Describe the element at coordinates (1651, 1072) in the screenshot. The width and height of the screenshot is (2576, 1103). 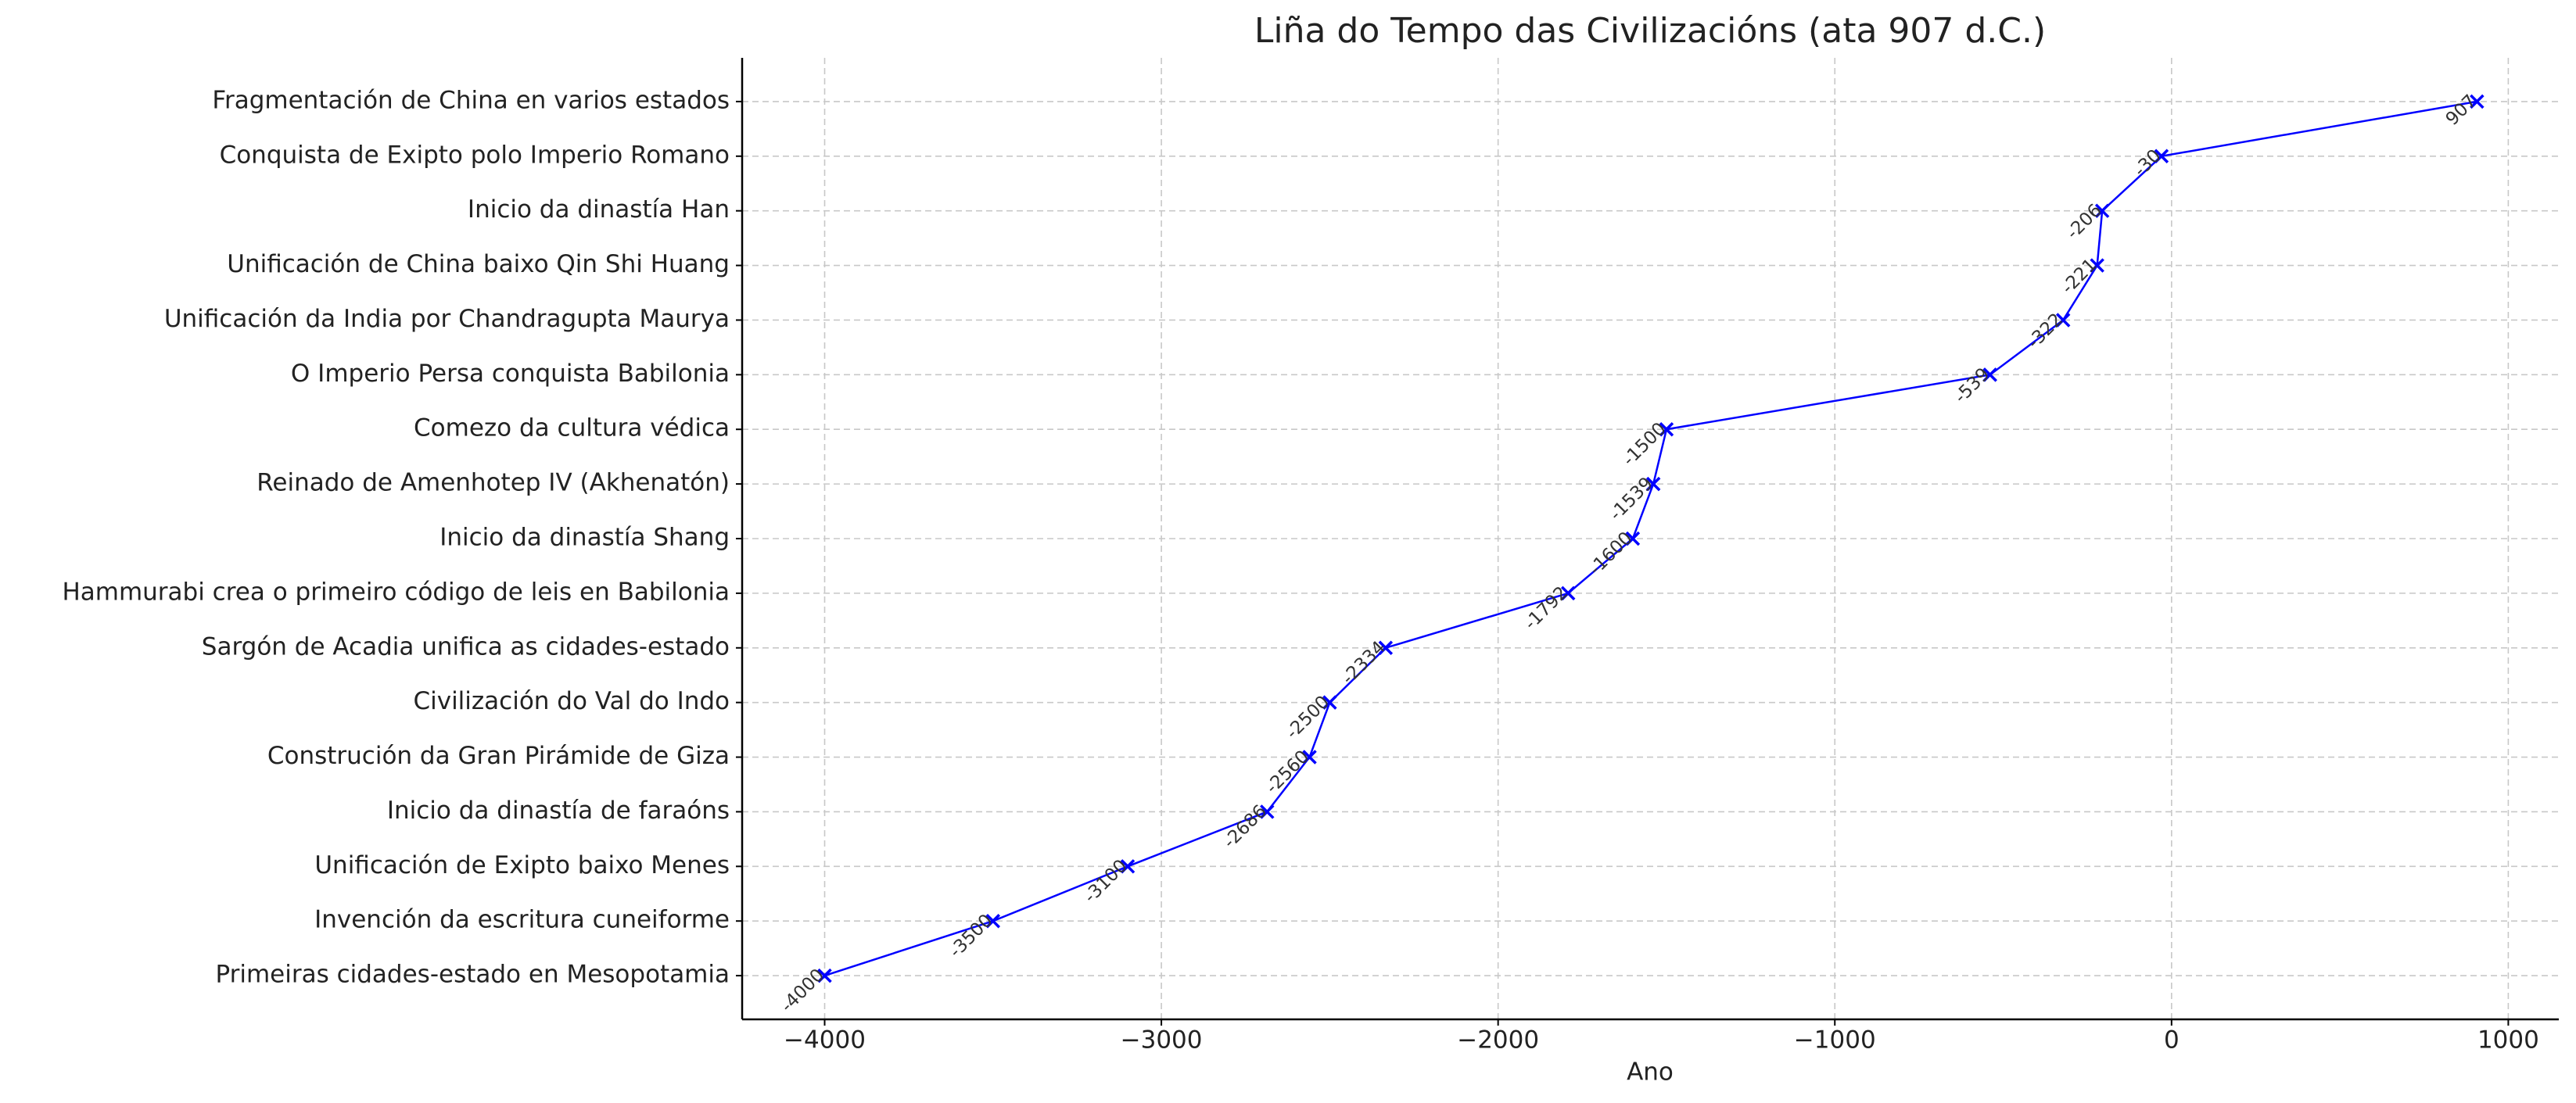
I see `x-axis-label: Ano` at that location.